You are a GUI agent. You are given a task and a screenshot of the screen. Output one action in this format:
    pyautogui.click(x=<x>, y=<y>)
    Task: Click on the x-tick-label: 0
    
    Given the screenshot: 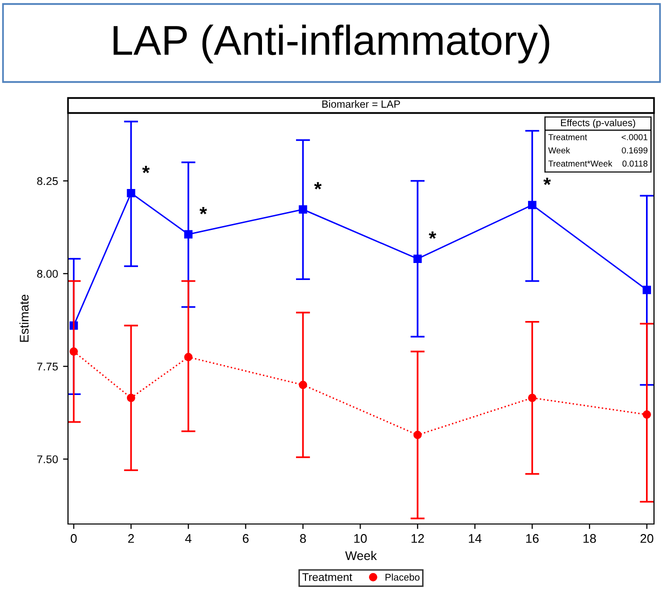 What is the action you would take?
    pyautogui.click(x=73, y=538)
    